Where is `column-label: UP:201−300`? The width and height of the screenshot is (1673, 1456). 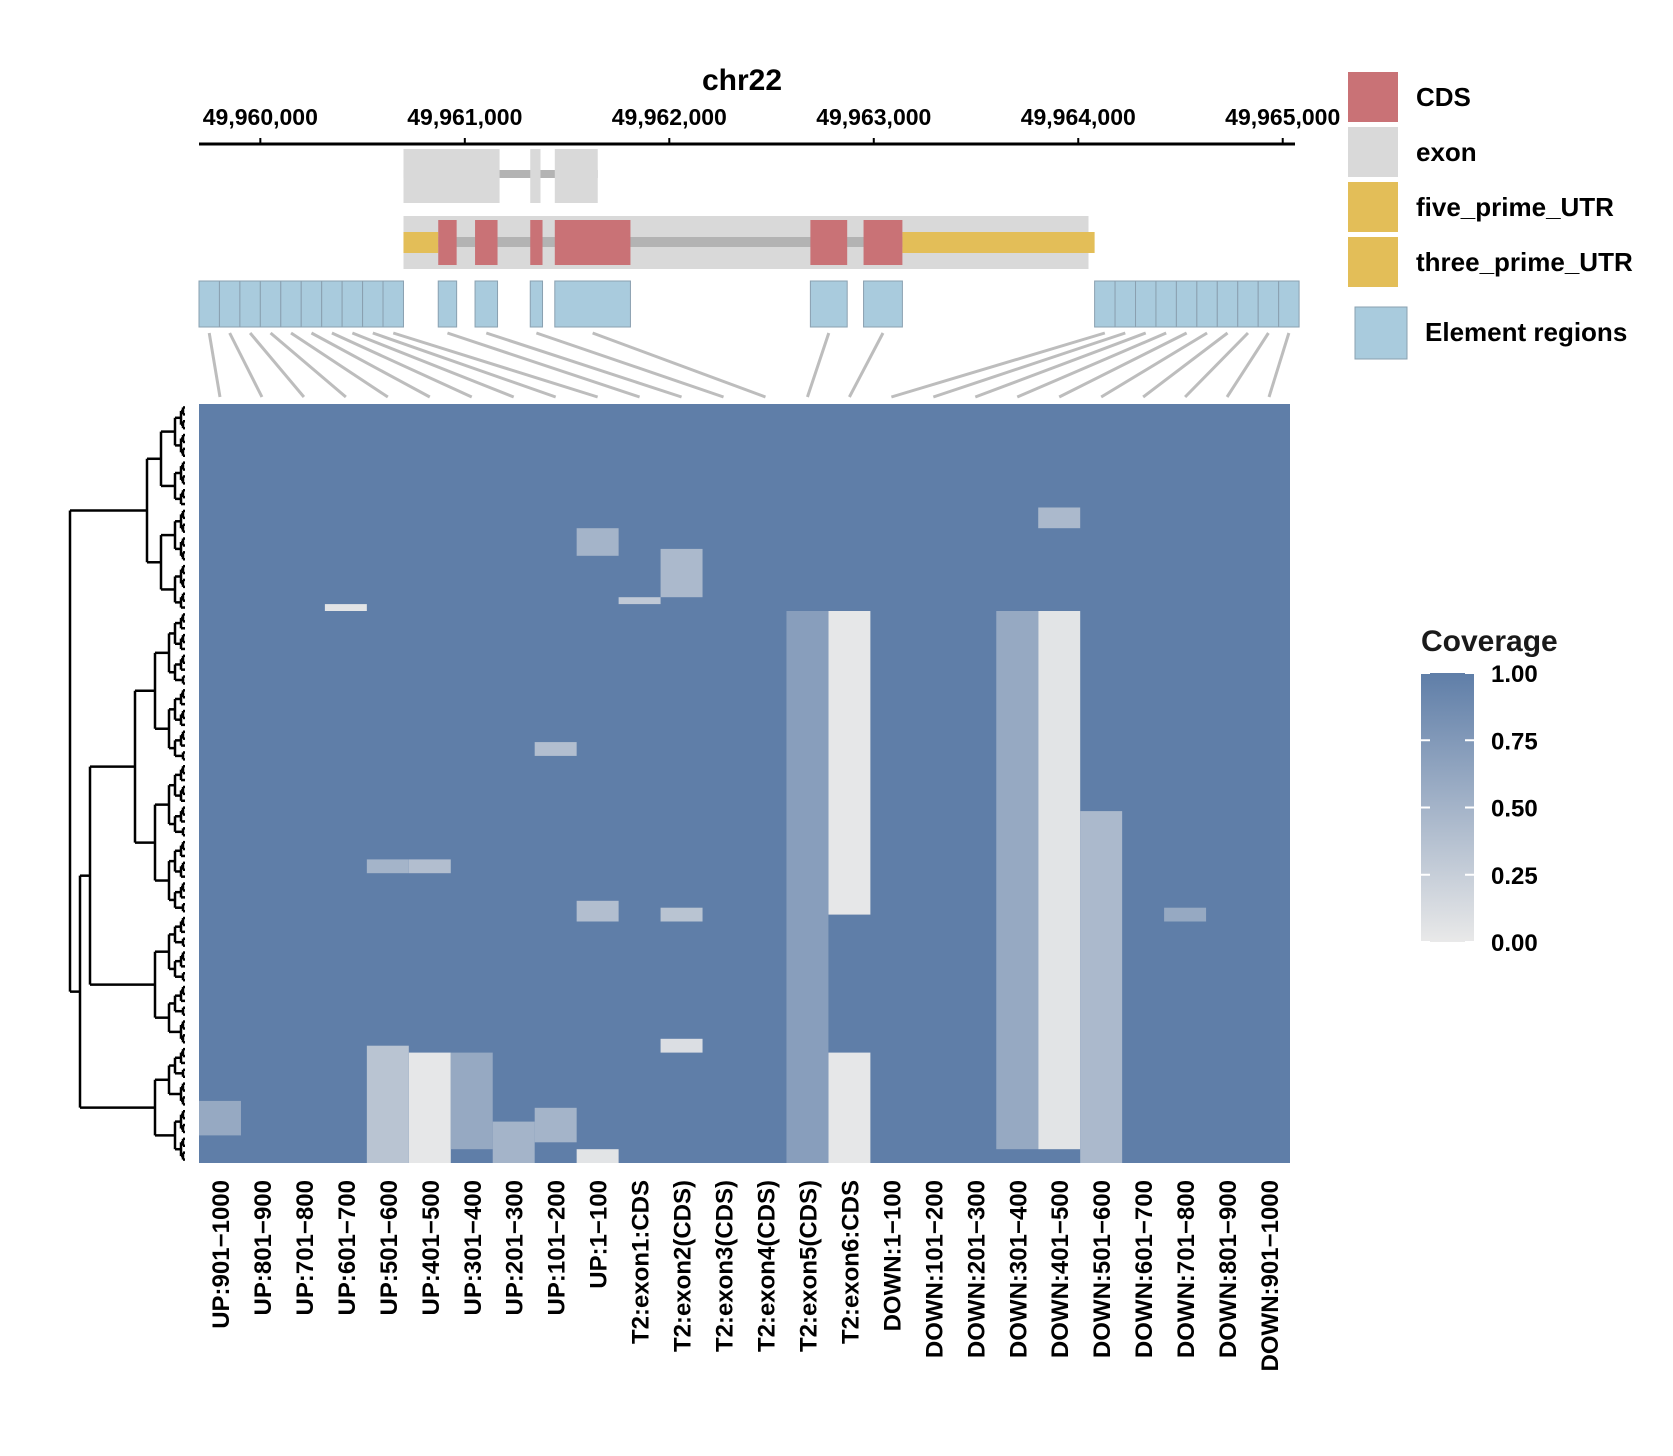
column-label: UP:201−300 is located at coordinates (515, 1247).